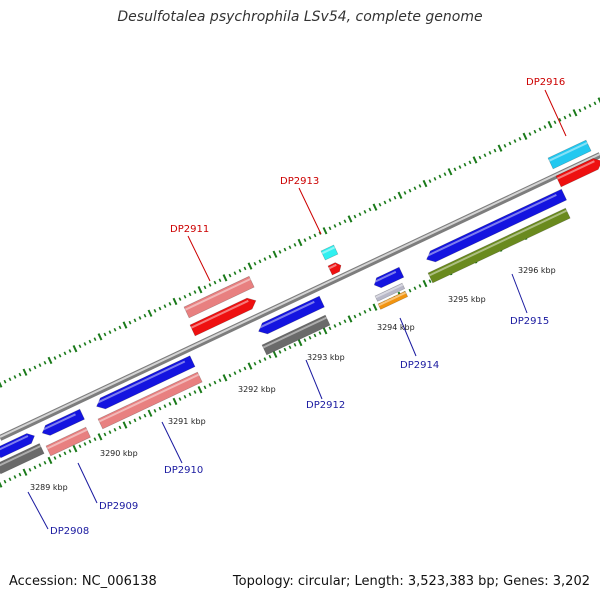 The height and width of the screenshot is (600, 600). I want to click on gene-dp2915-block, so click(499, 245).